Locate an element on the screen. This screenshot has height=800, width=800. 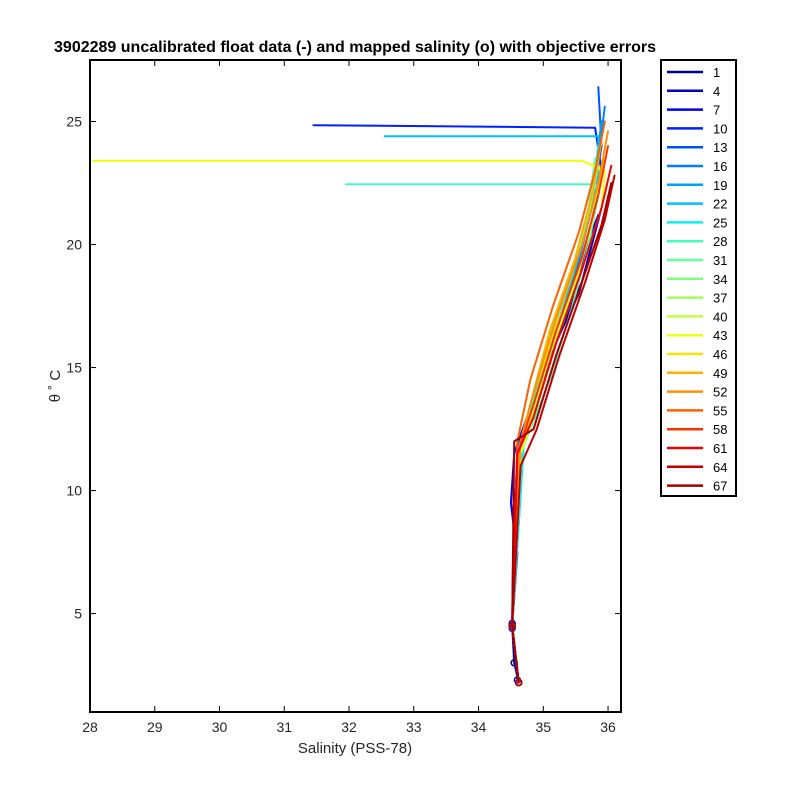
legend-label: 31 is located at coordinates (720, 260).